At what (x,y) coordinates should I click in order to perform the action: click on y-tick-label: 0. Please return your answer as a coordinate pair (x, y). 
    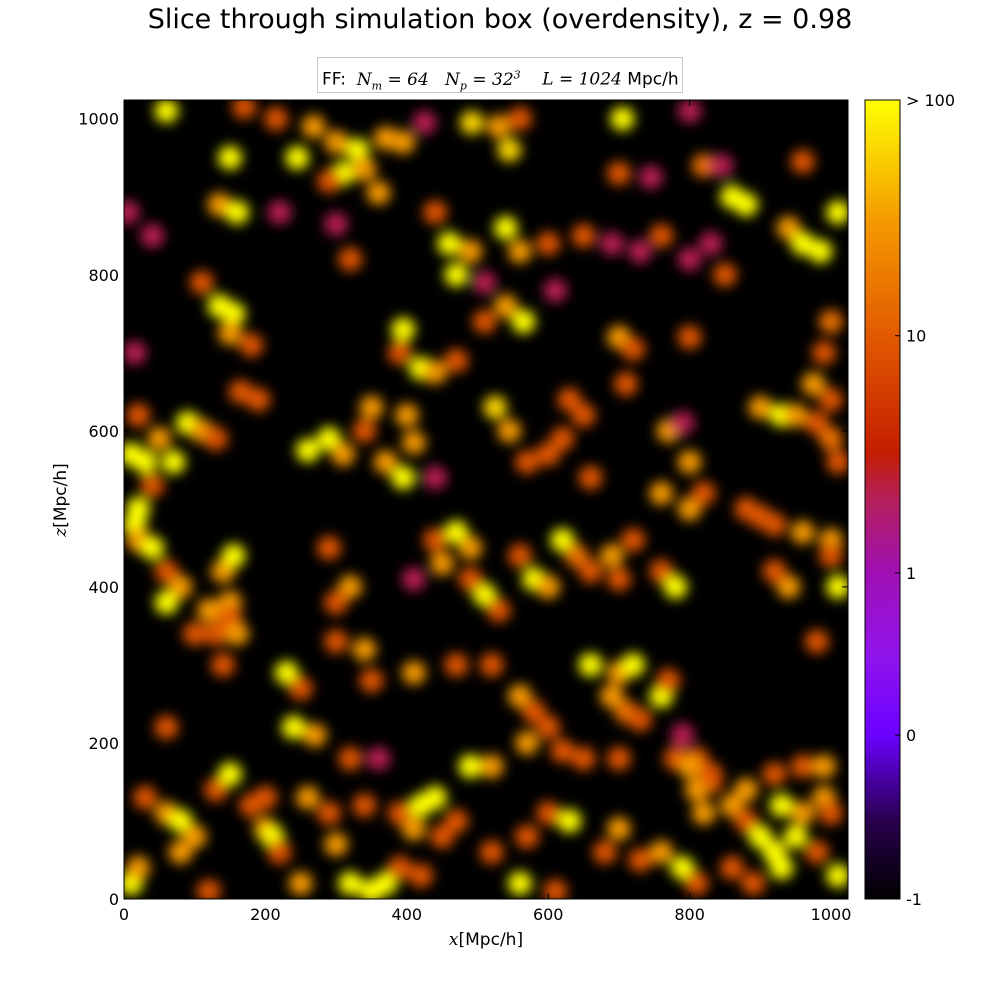
    Looking at the image, I should click on (114, 899).